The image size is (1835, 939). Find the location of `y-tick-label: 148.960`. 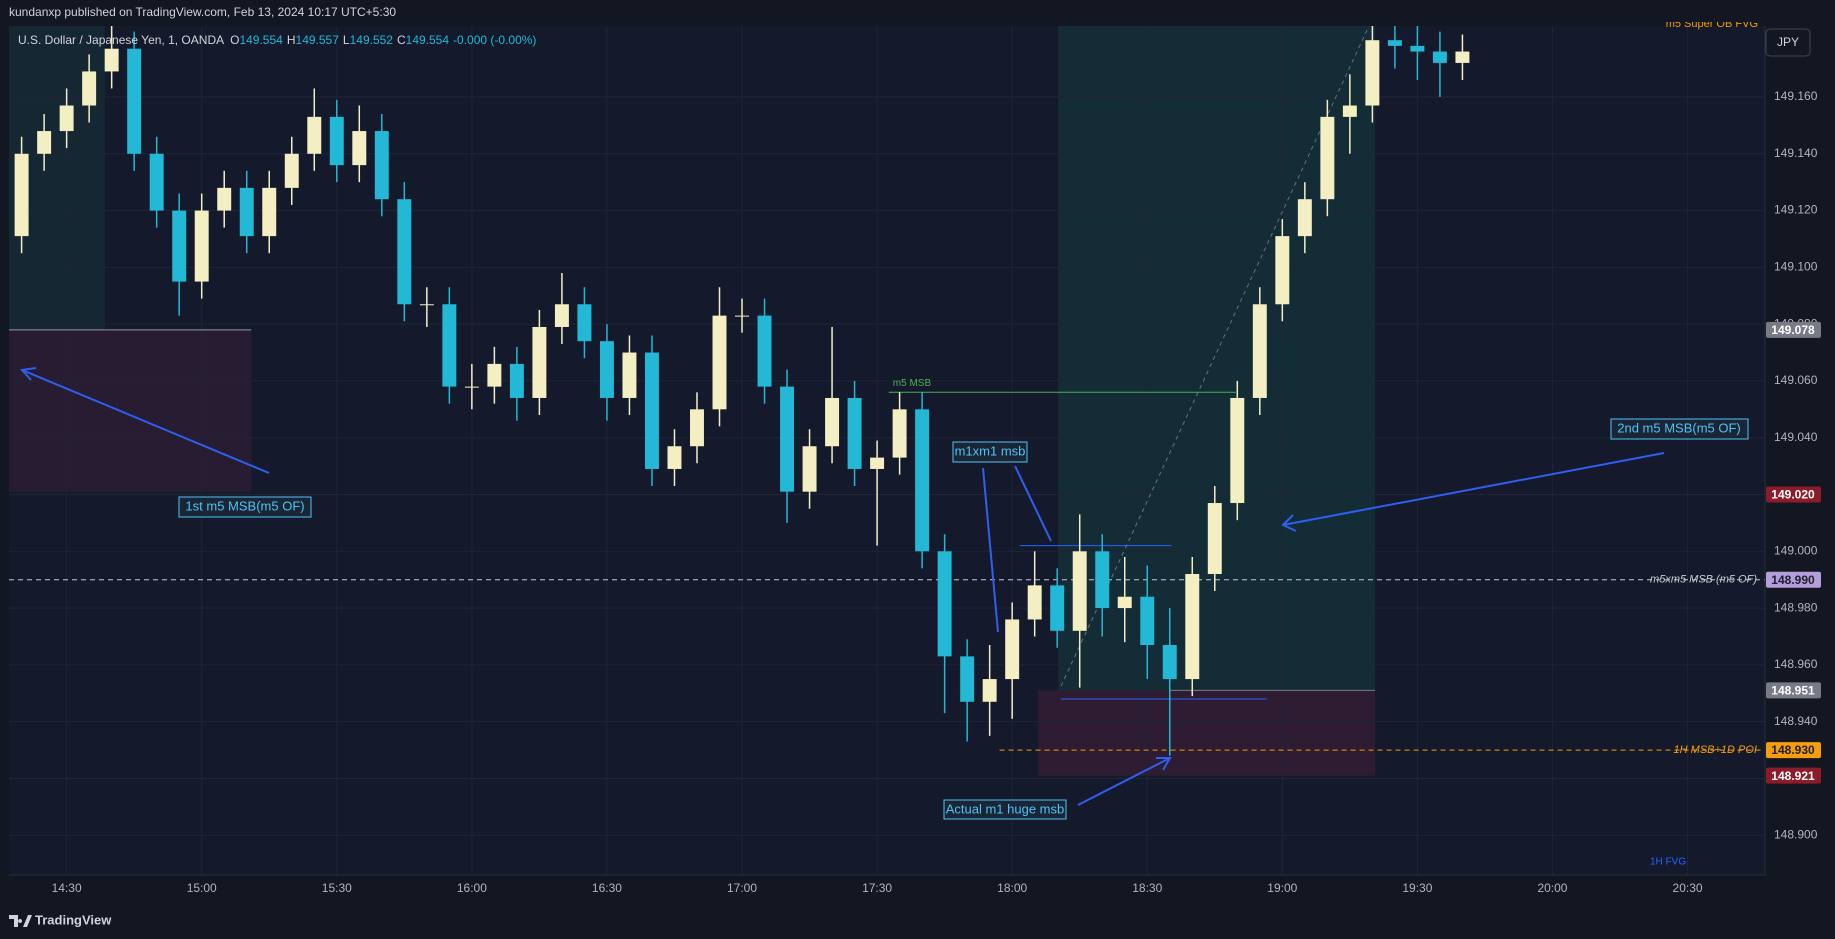

y-tick-label: 148.960 is located at coordinates (1796, 664).